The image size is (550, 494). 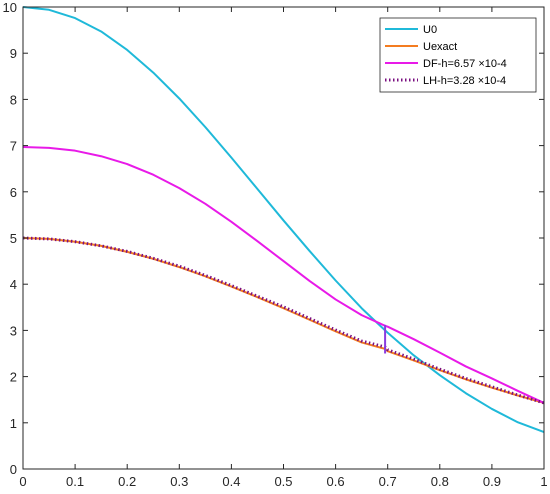 I want to click on y-tick-label: 7, so click(x=13, y=146).